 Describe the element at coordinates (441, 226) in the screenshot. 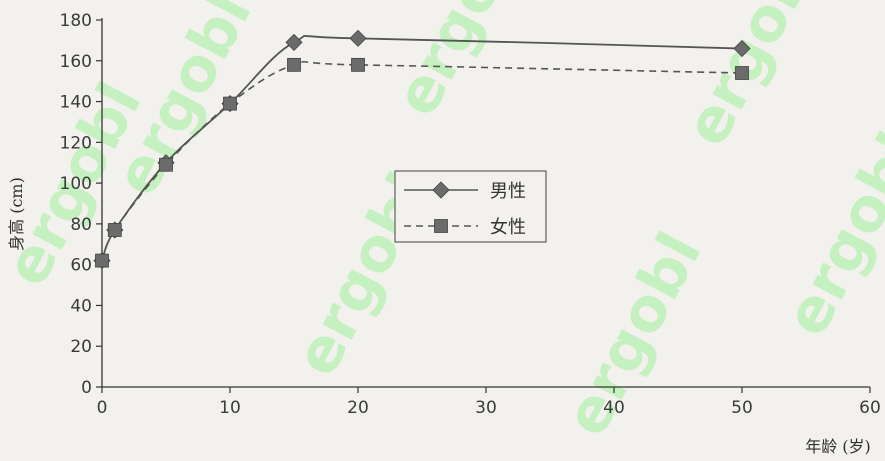

I see `legend-square-icon` at that location.